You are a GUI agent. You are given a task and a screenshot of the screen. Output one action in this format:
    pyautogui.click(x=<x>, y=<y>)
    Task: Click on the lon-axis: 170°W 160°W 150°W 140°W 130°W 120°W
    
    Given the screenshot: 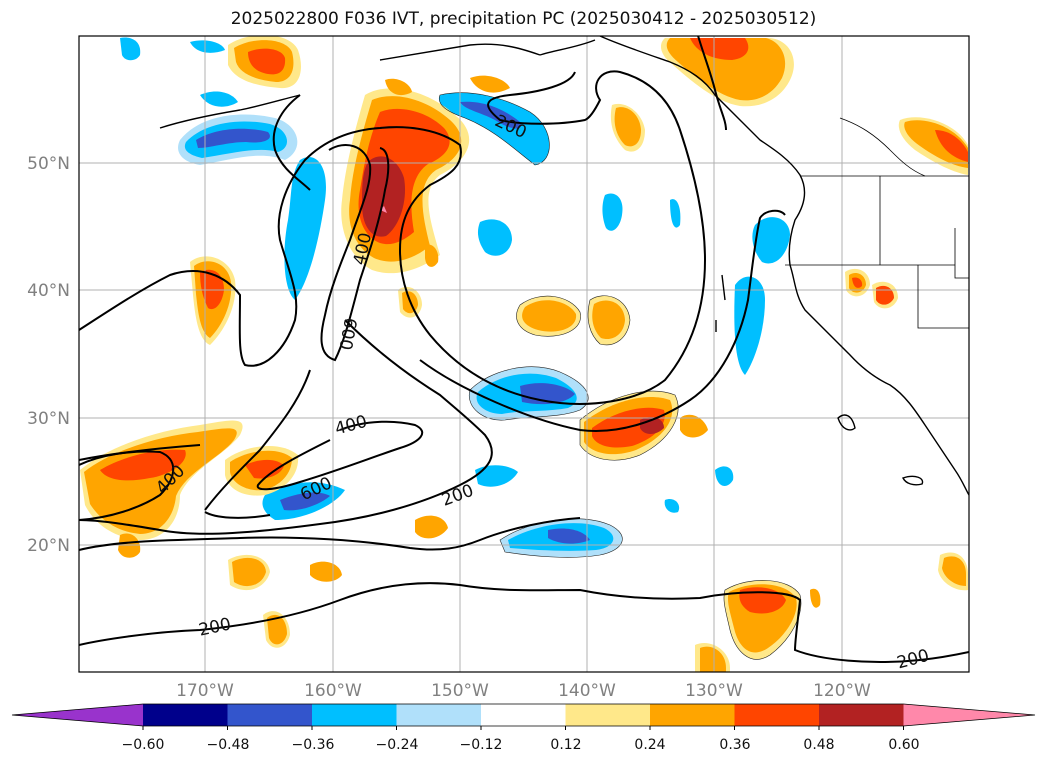 What is the action you would take?
    pyautogui.click(x=523, y=691)
    